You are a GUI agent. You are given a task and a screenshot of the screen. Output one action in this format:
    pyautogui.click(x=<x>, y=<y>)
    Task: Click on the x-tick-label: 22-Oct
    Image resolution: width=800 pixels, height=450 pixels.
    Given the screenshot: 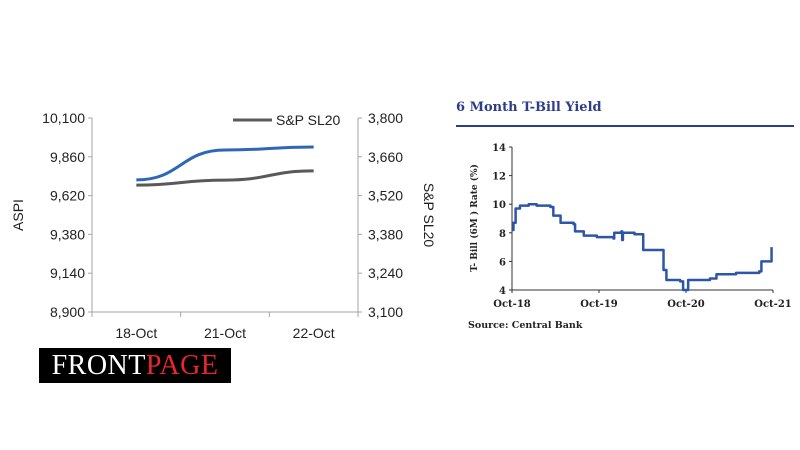 What is the action you would take?
    pyautogui.click(x=314, y=333)
    